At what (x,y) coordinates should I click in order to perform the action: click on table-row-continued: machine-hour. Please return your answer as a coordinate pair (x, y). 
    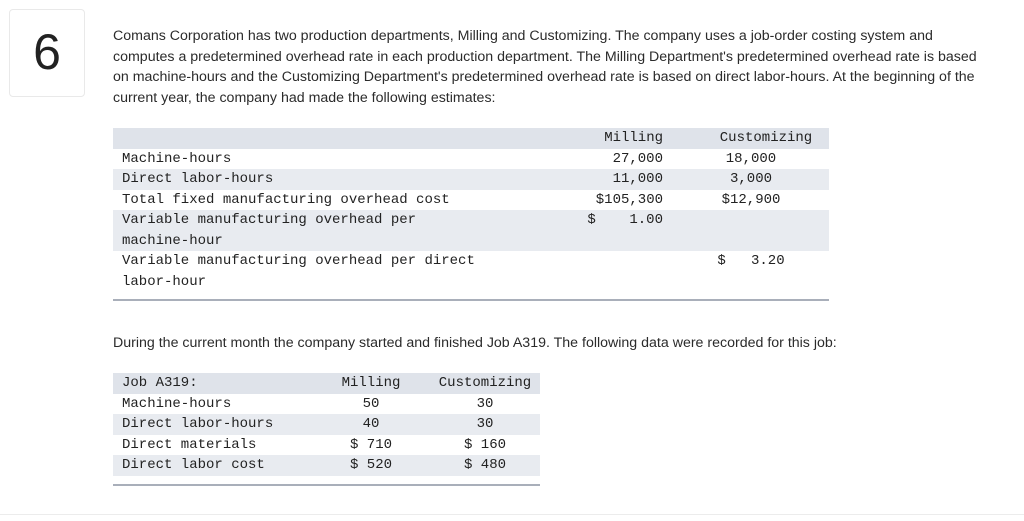
    Looking at the image, I should click on (471, 240).